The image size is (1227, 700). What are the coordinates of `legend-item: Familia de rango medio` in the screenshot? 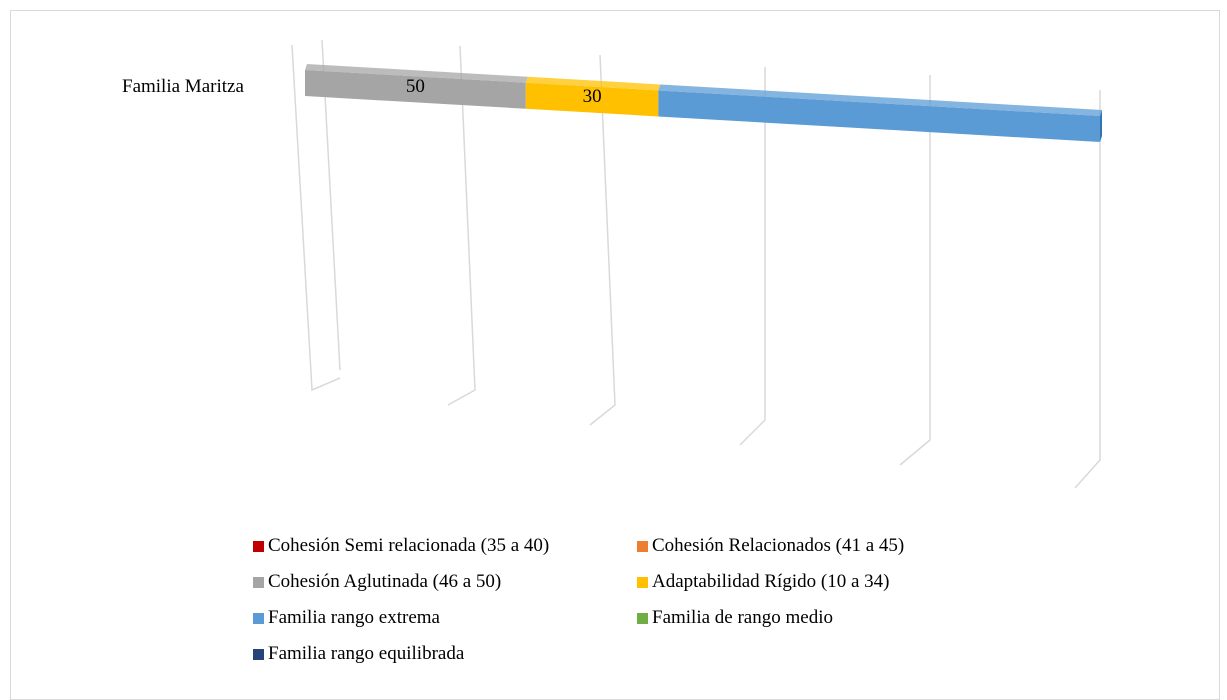 It's located at (735, 618).